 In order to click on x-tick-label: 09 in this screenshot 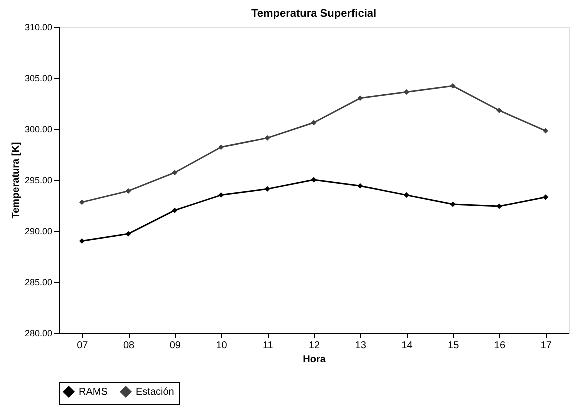, I will do `click(176, 346)`.